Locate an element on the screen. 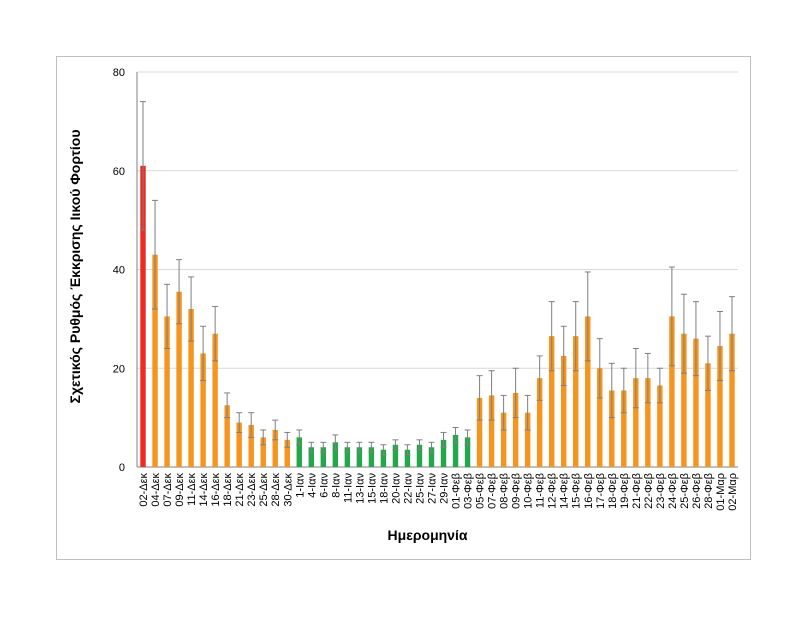 The image size is (800, 618). x-tick-label: 09-Δεκ is located at coordinates (180, 490).